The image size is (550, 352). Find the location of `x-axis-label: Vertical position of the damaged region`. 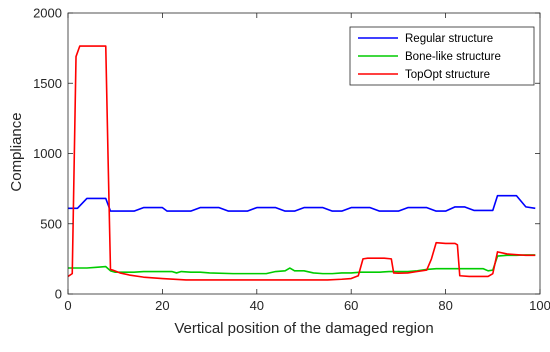

x-axis-label: Vertical position of the damaged region is located at coordinates (303, 328).